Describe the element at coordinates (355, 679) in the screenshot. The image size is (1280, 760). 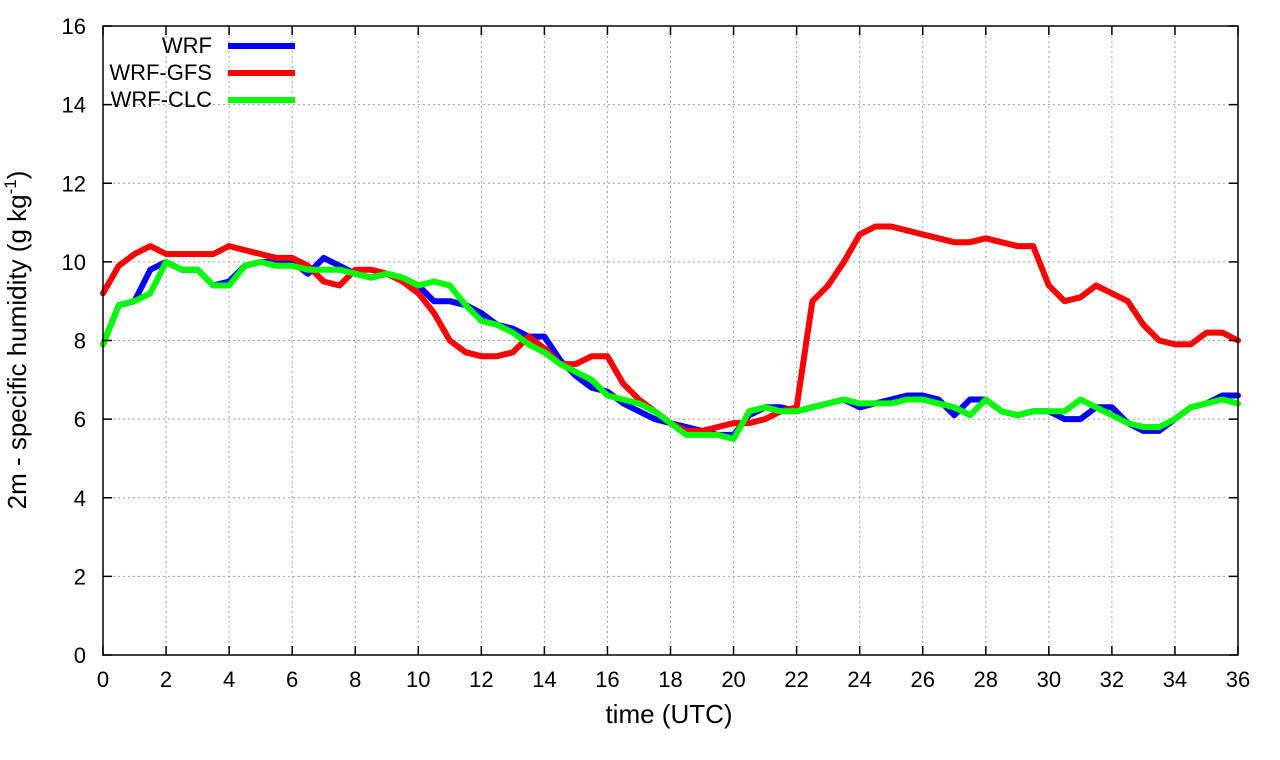
I see `x-tick-label: 8` at that location.